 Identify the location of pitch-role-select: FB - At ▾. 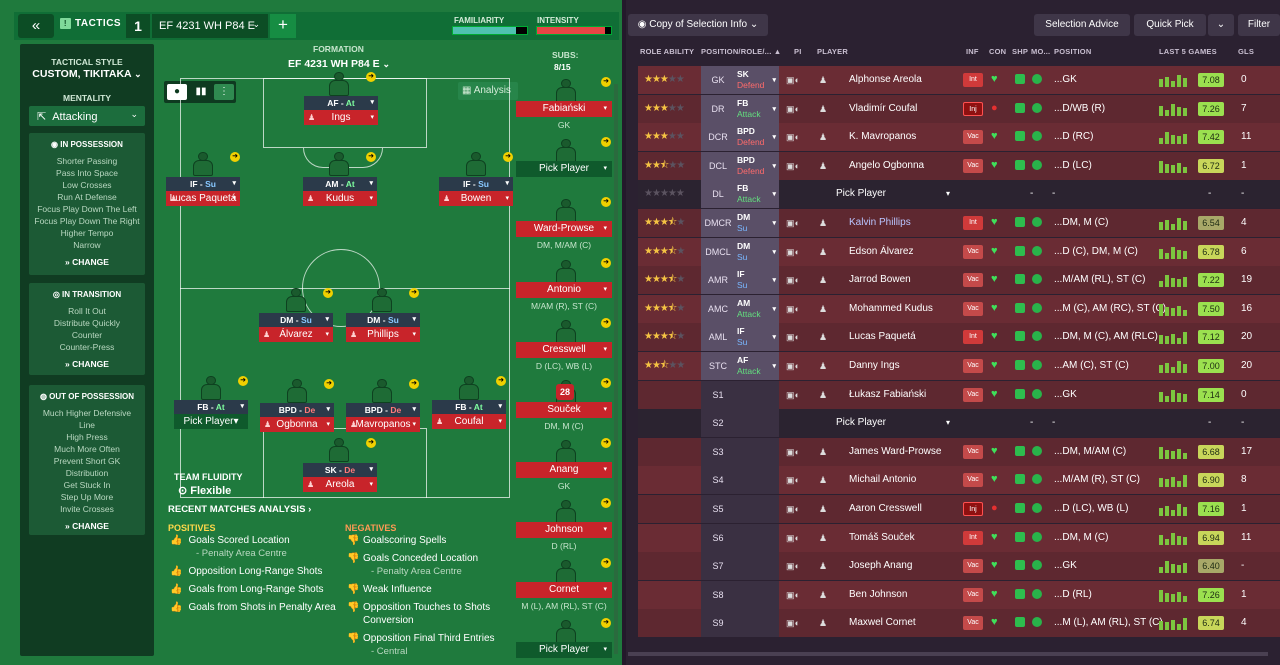
(469, 407).